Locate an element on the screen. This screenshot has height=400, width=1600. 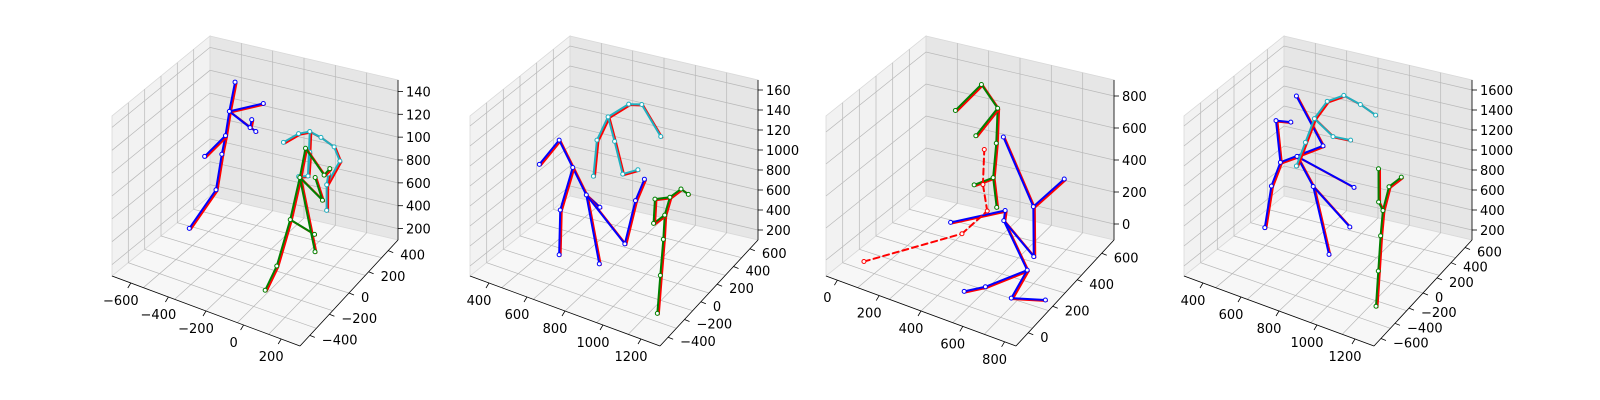
z-tick-label: 600 is located at coordinates (778, 191).